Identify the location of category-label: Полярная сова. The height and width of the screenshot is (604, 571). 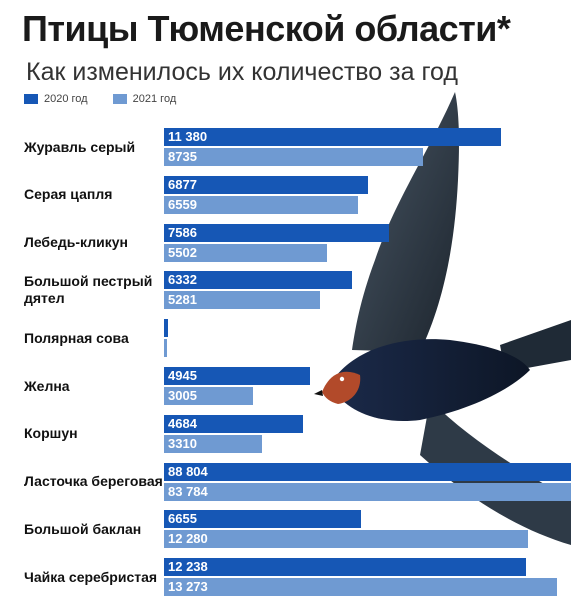
(76, 337).